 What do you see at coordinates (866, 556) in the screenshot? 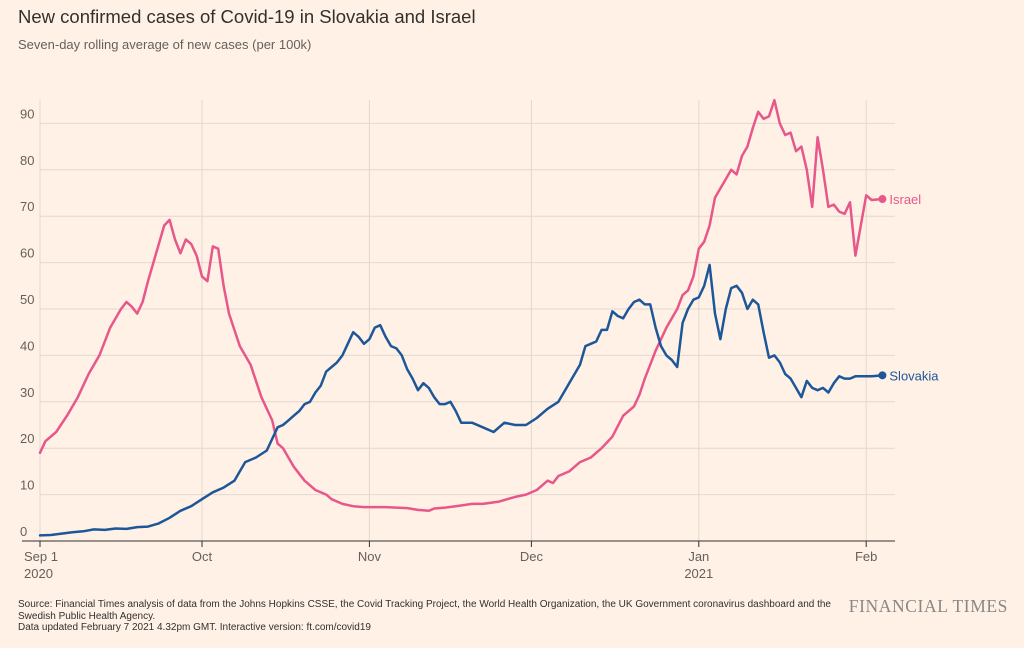
I see `x-tick-label: Feb` at bounding box center [866, 556].